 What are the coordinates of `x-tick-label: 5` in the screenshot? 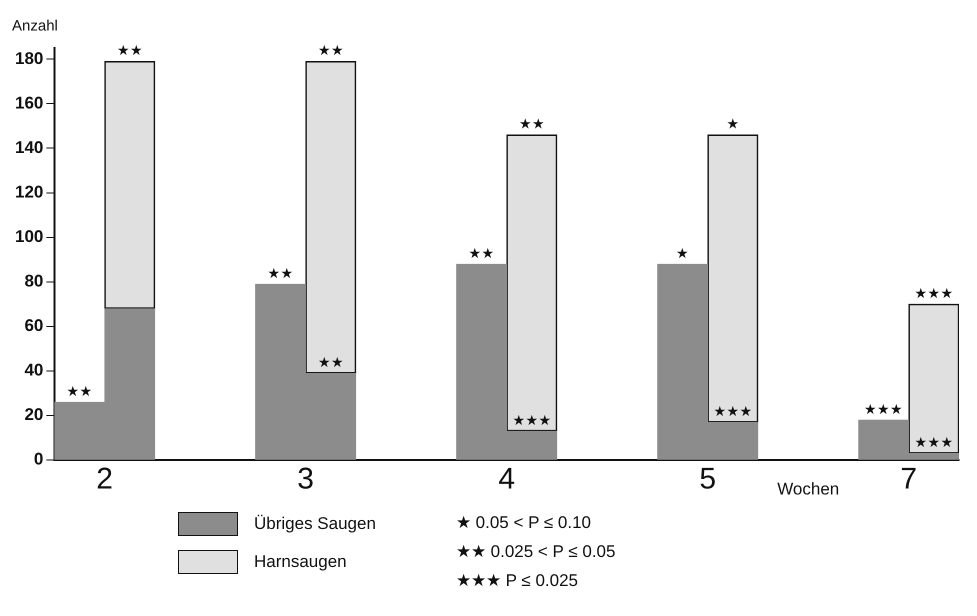 It's located at (707, 479).